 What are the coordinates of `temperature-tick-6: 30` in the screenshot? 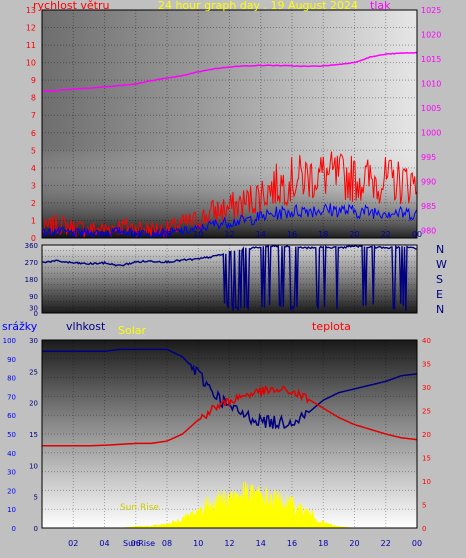 It's located at (426, 388).